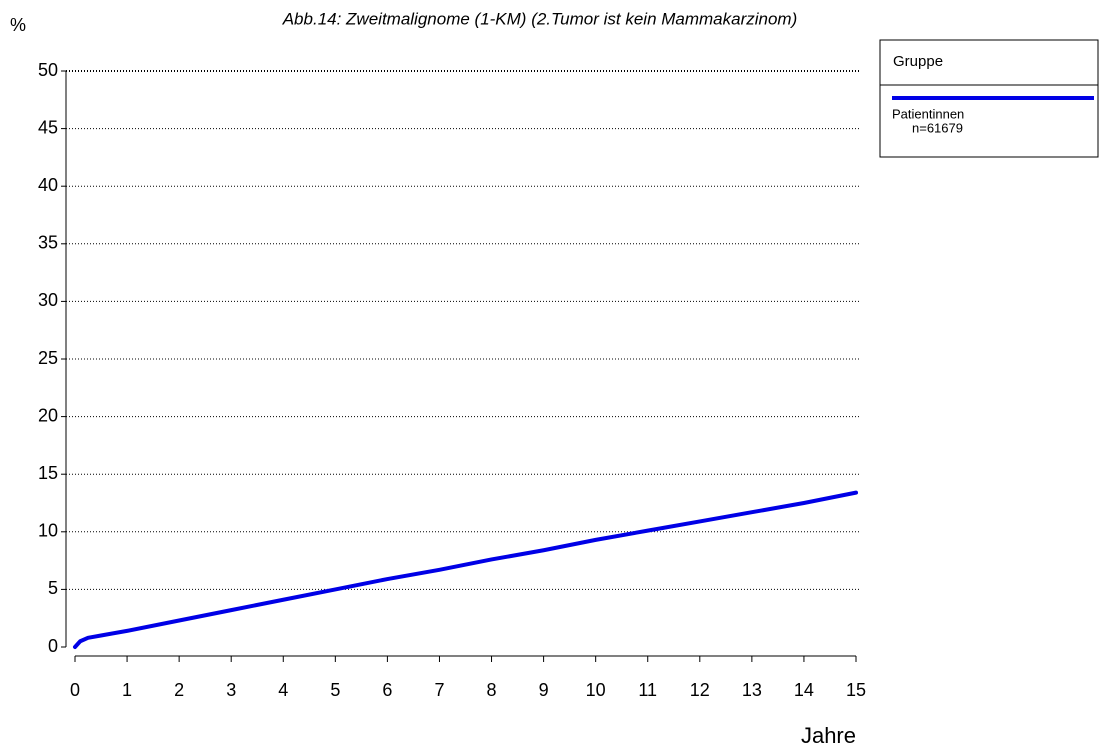 The image size is (1101, 749). I want to click on y-tick-label: 35, so click(48, 243).